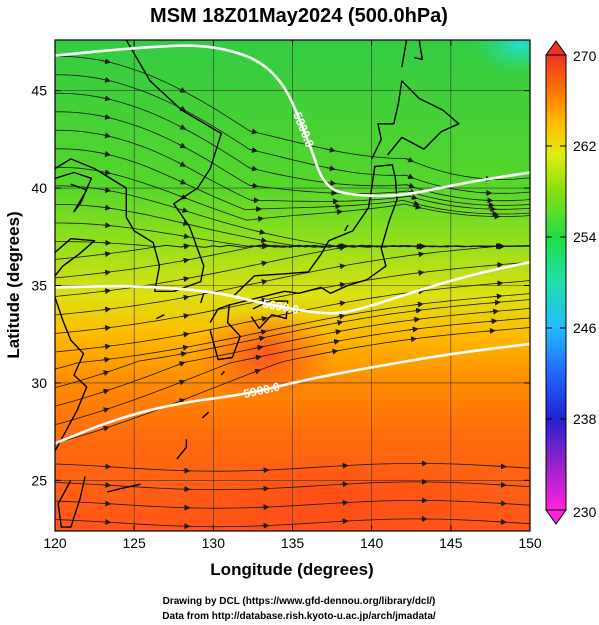  I want to click on colorbar-top-triangle, so click(556, 48).